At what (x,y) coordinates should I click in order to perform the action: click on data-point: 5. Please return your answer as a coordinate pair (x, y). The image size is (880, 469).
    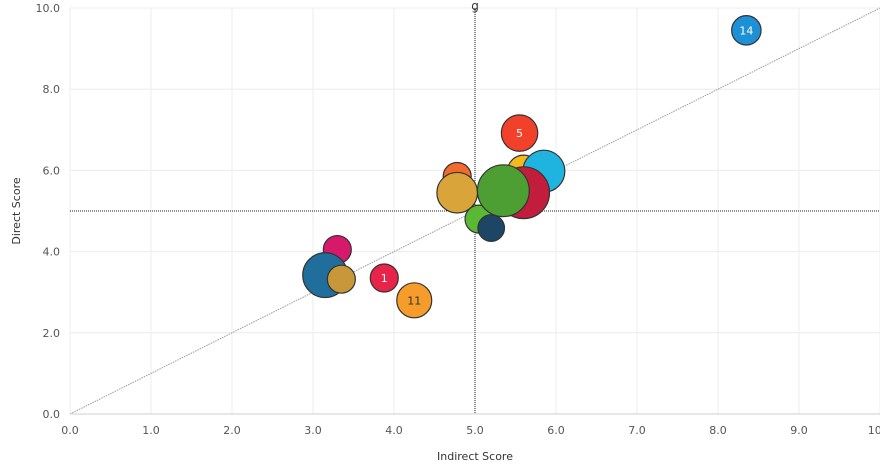
    Looking at the image, I should click on (519, 133).